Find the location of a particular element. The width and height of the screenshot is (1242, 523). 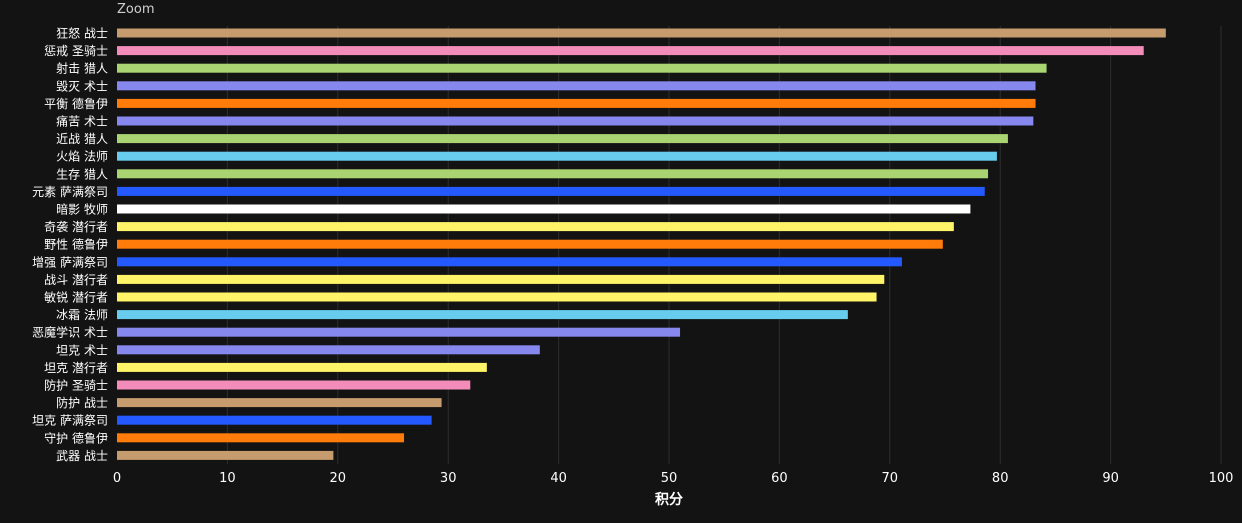

x-tick-label: 80 is located at coordinates (1000, 478).